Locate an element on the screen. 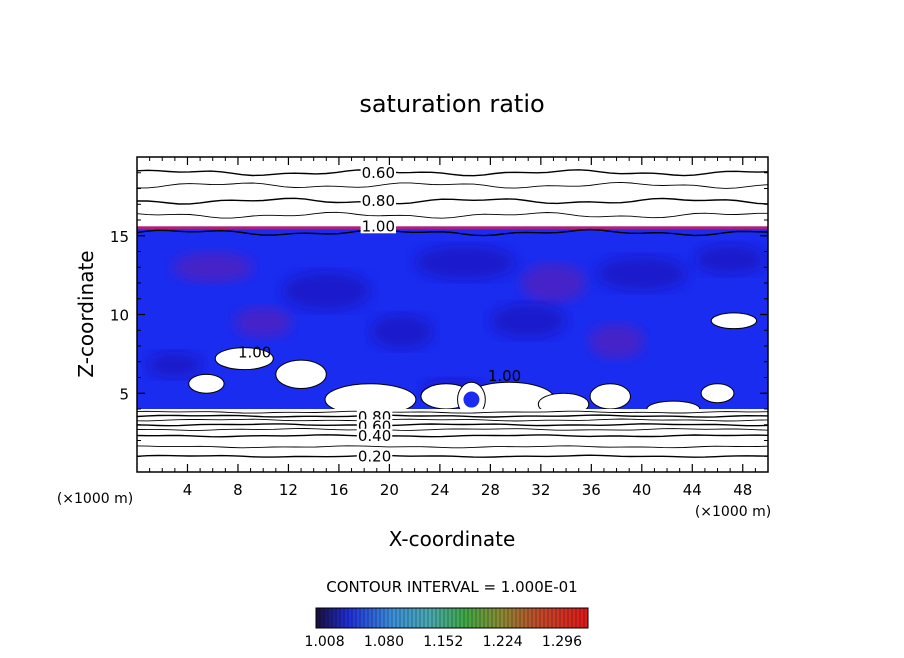  x-tick-label: 20 is located at coordinates (389, 490).